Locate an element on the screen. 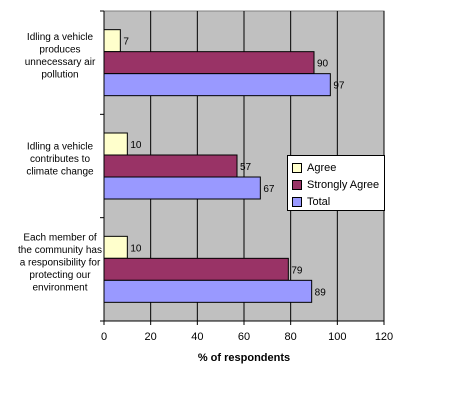 The image size is (450, 400). x-tick-label: 20 is located at coordinates (151, 337).